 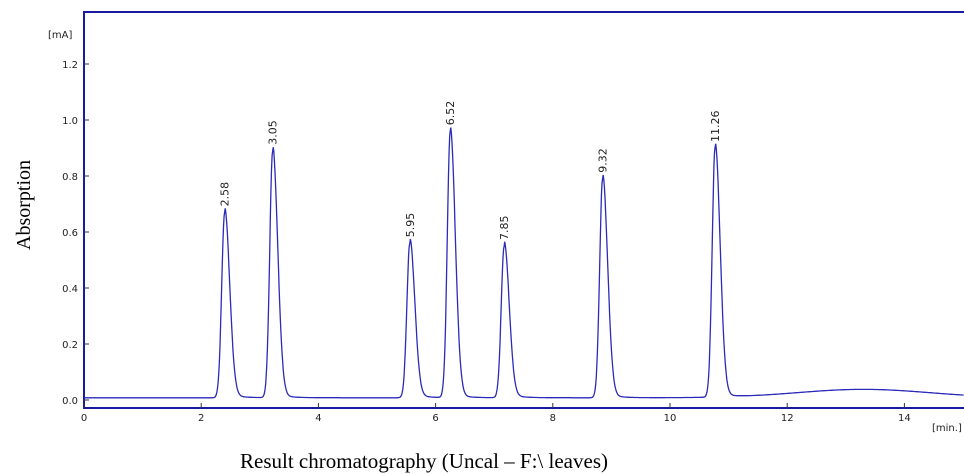 I want to click on peak-label: 7.85, so click(x=504, y=228).